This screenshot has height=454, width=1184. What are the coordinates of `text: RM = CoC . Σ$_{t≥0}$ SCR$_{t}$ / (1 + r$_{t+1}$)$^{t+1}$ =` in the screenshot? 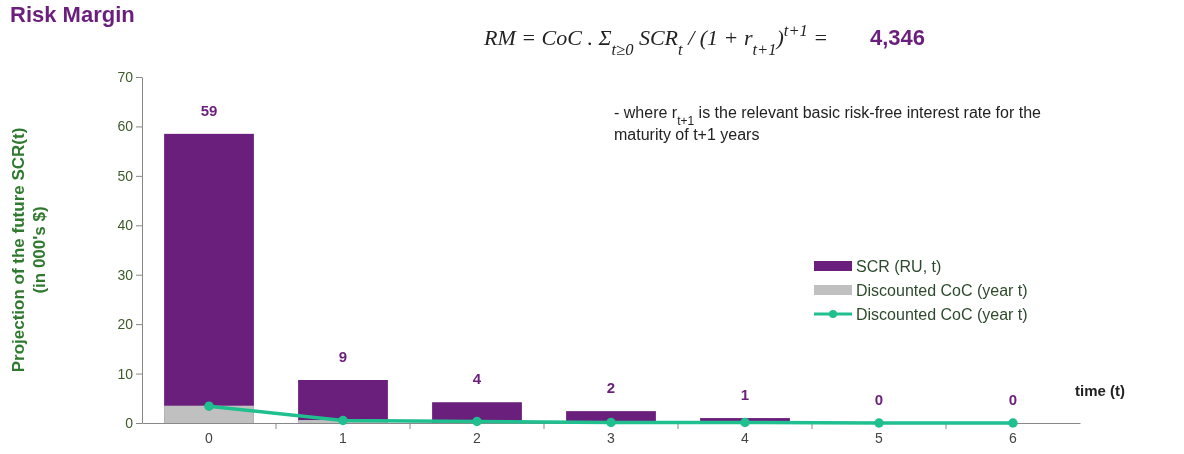 It's located at (656, 39).